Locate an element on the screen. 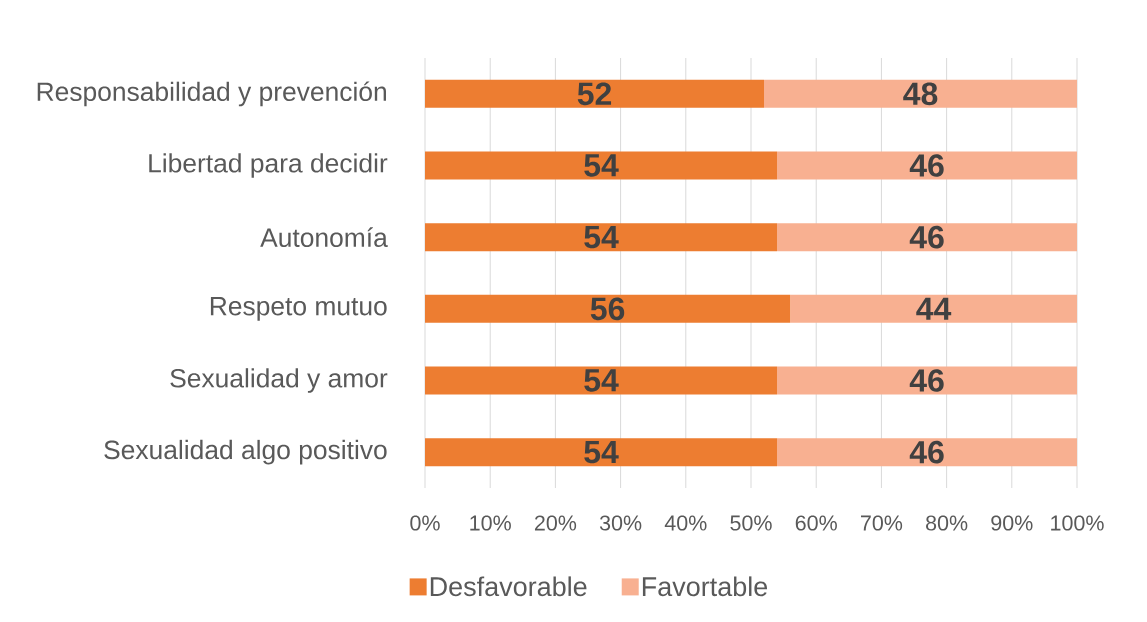  x-tick-label: 20% is located at coordinates (555, 523).